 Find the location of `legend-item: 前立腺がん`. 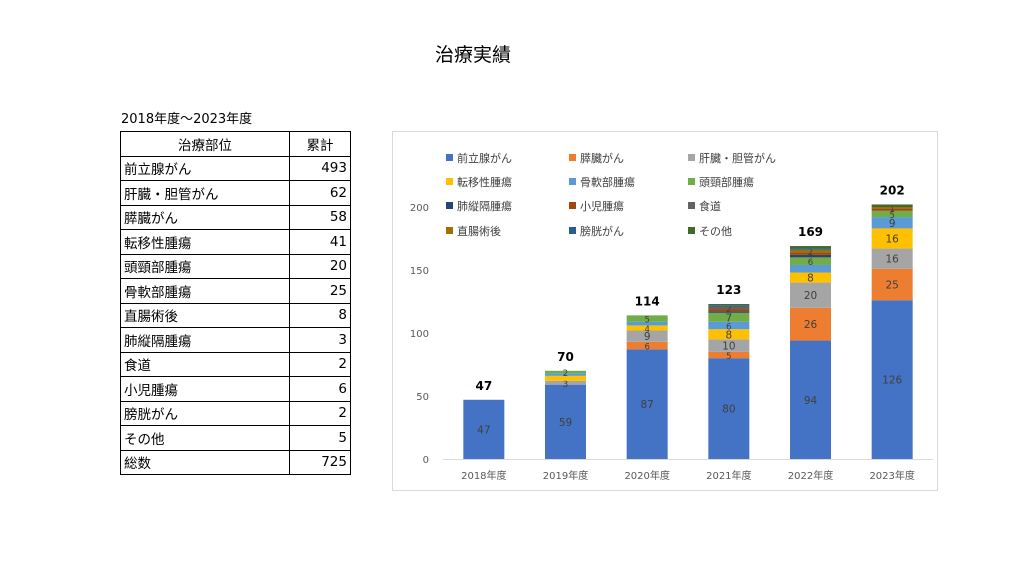

legend-item: 前立腺がん is located at coordinates (479, 158).